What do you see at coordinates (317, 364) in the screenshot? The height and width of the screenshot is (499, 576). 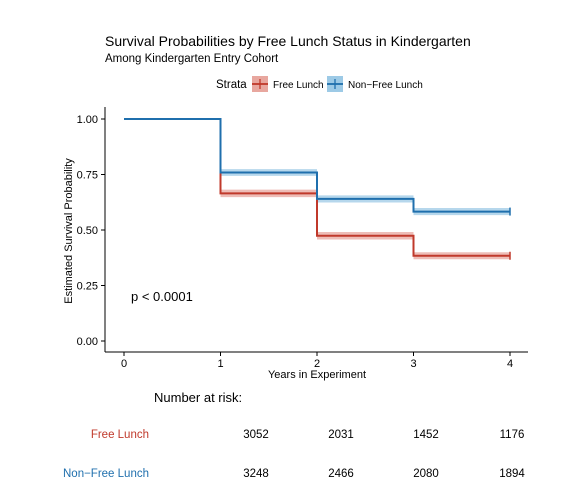 I see `x-tick-label: 2` at bounding box center [317, 364].